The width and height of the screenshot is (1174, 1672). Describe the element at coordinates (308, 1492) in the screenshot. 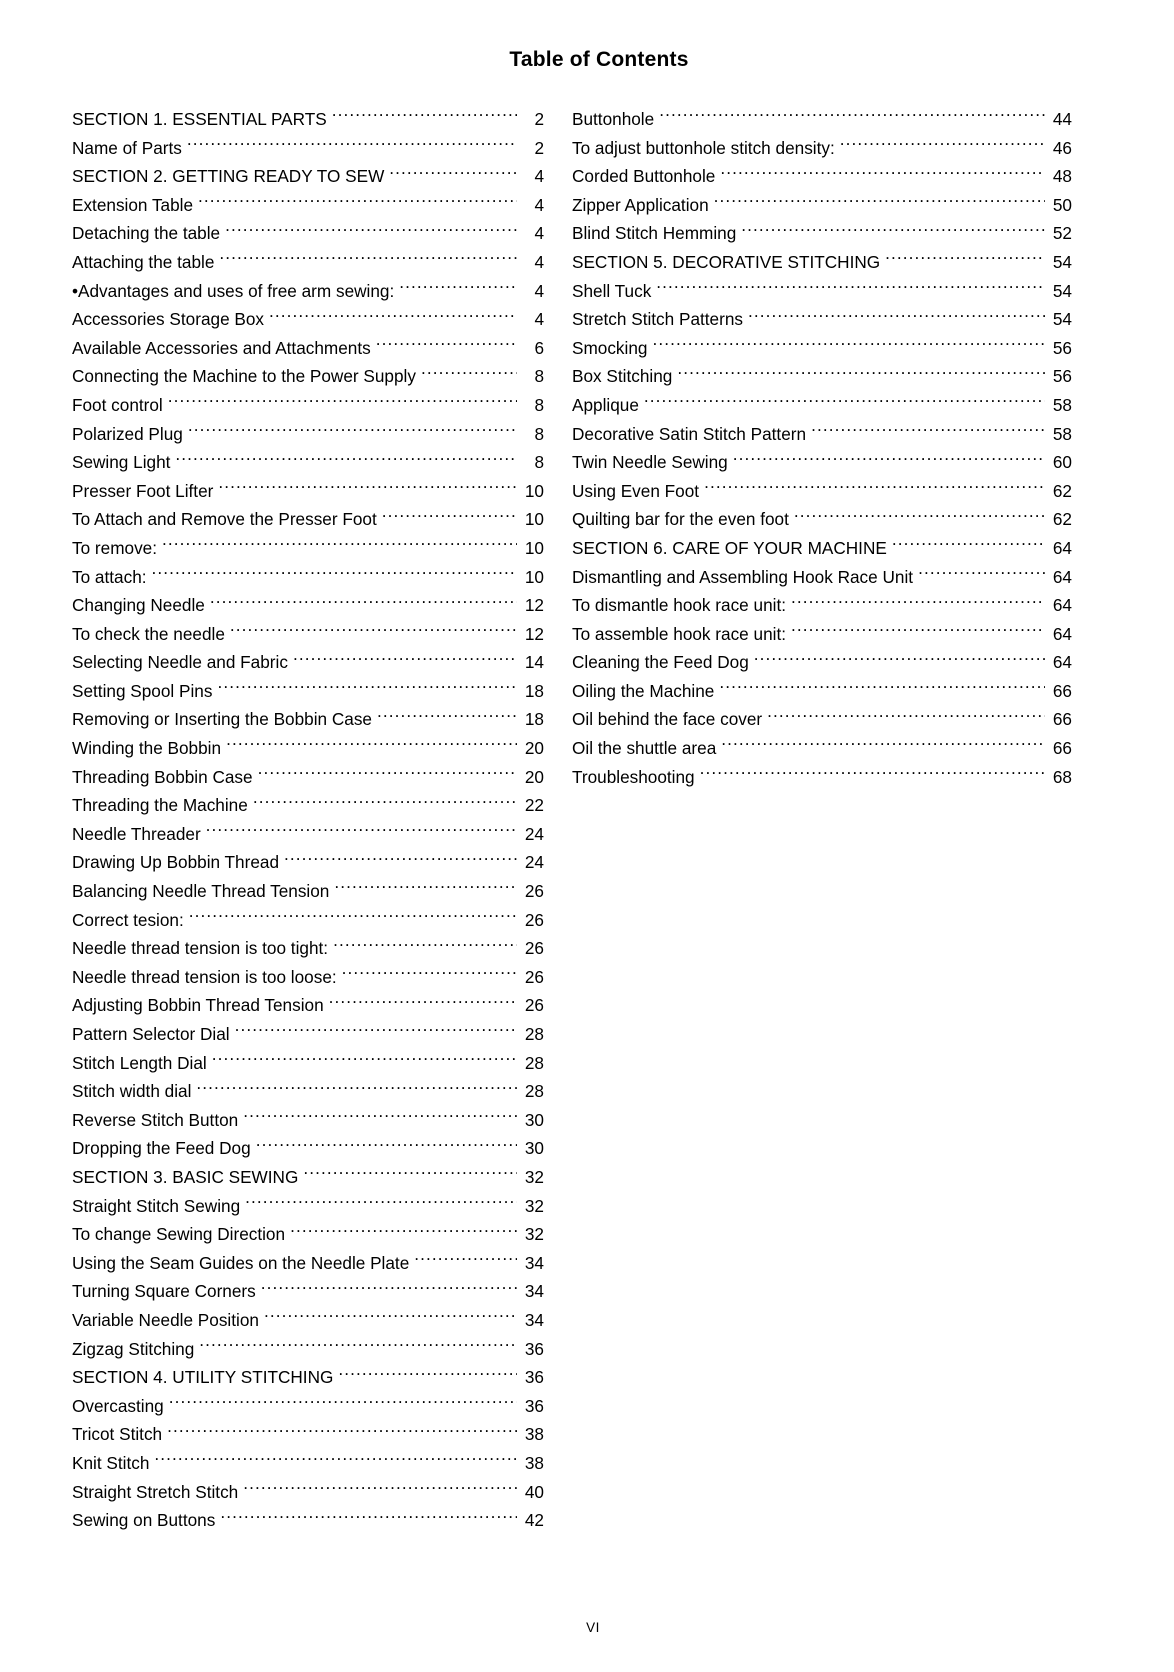

I see `toc-entry: Straight Stretch Stitch 40` at that location.